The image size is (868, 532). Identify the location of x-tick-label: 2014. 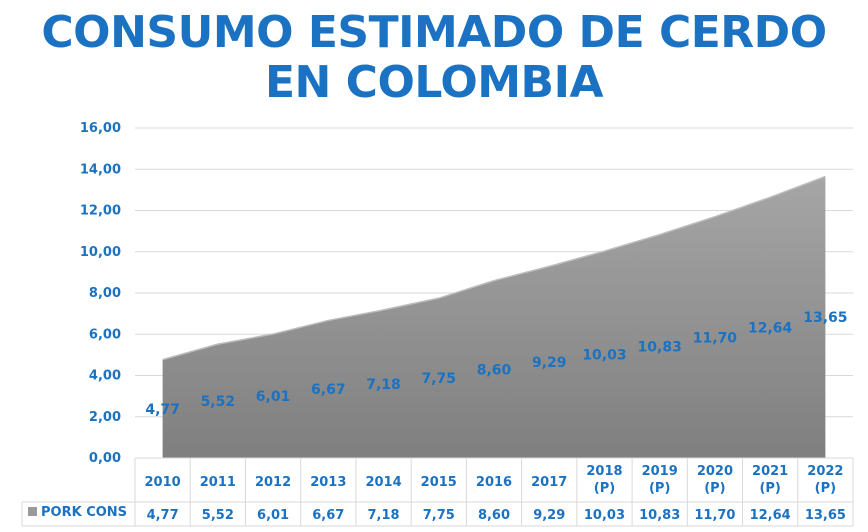
(383, 482).